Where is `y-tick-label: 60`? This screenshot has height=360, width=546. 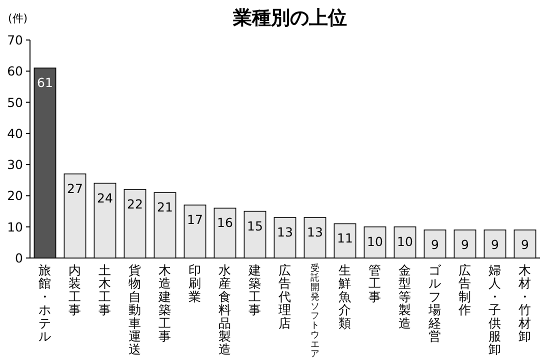
y-tick-label: 60 is located at coordinates (15, 71).